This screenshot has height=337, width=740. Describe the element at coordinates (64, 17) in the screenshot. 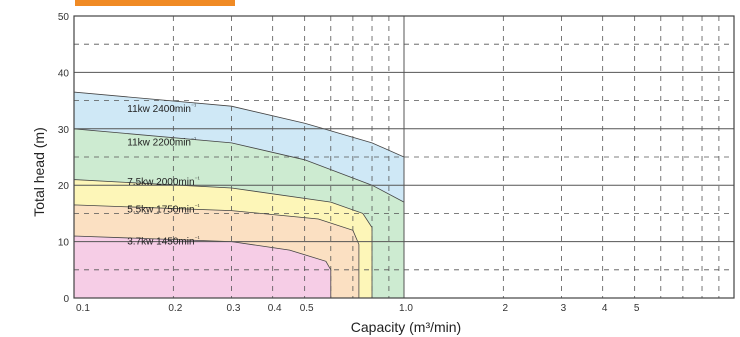

I see `y-tick-label: 50` at that location.